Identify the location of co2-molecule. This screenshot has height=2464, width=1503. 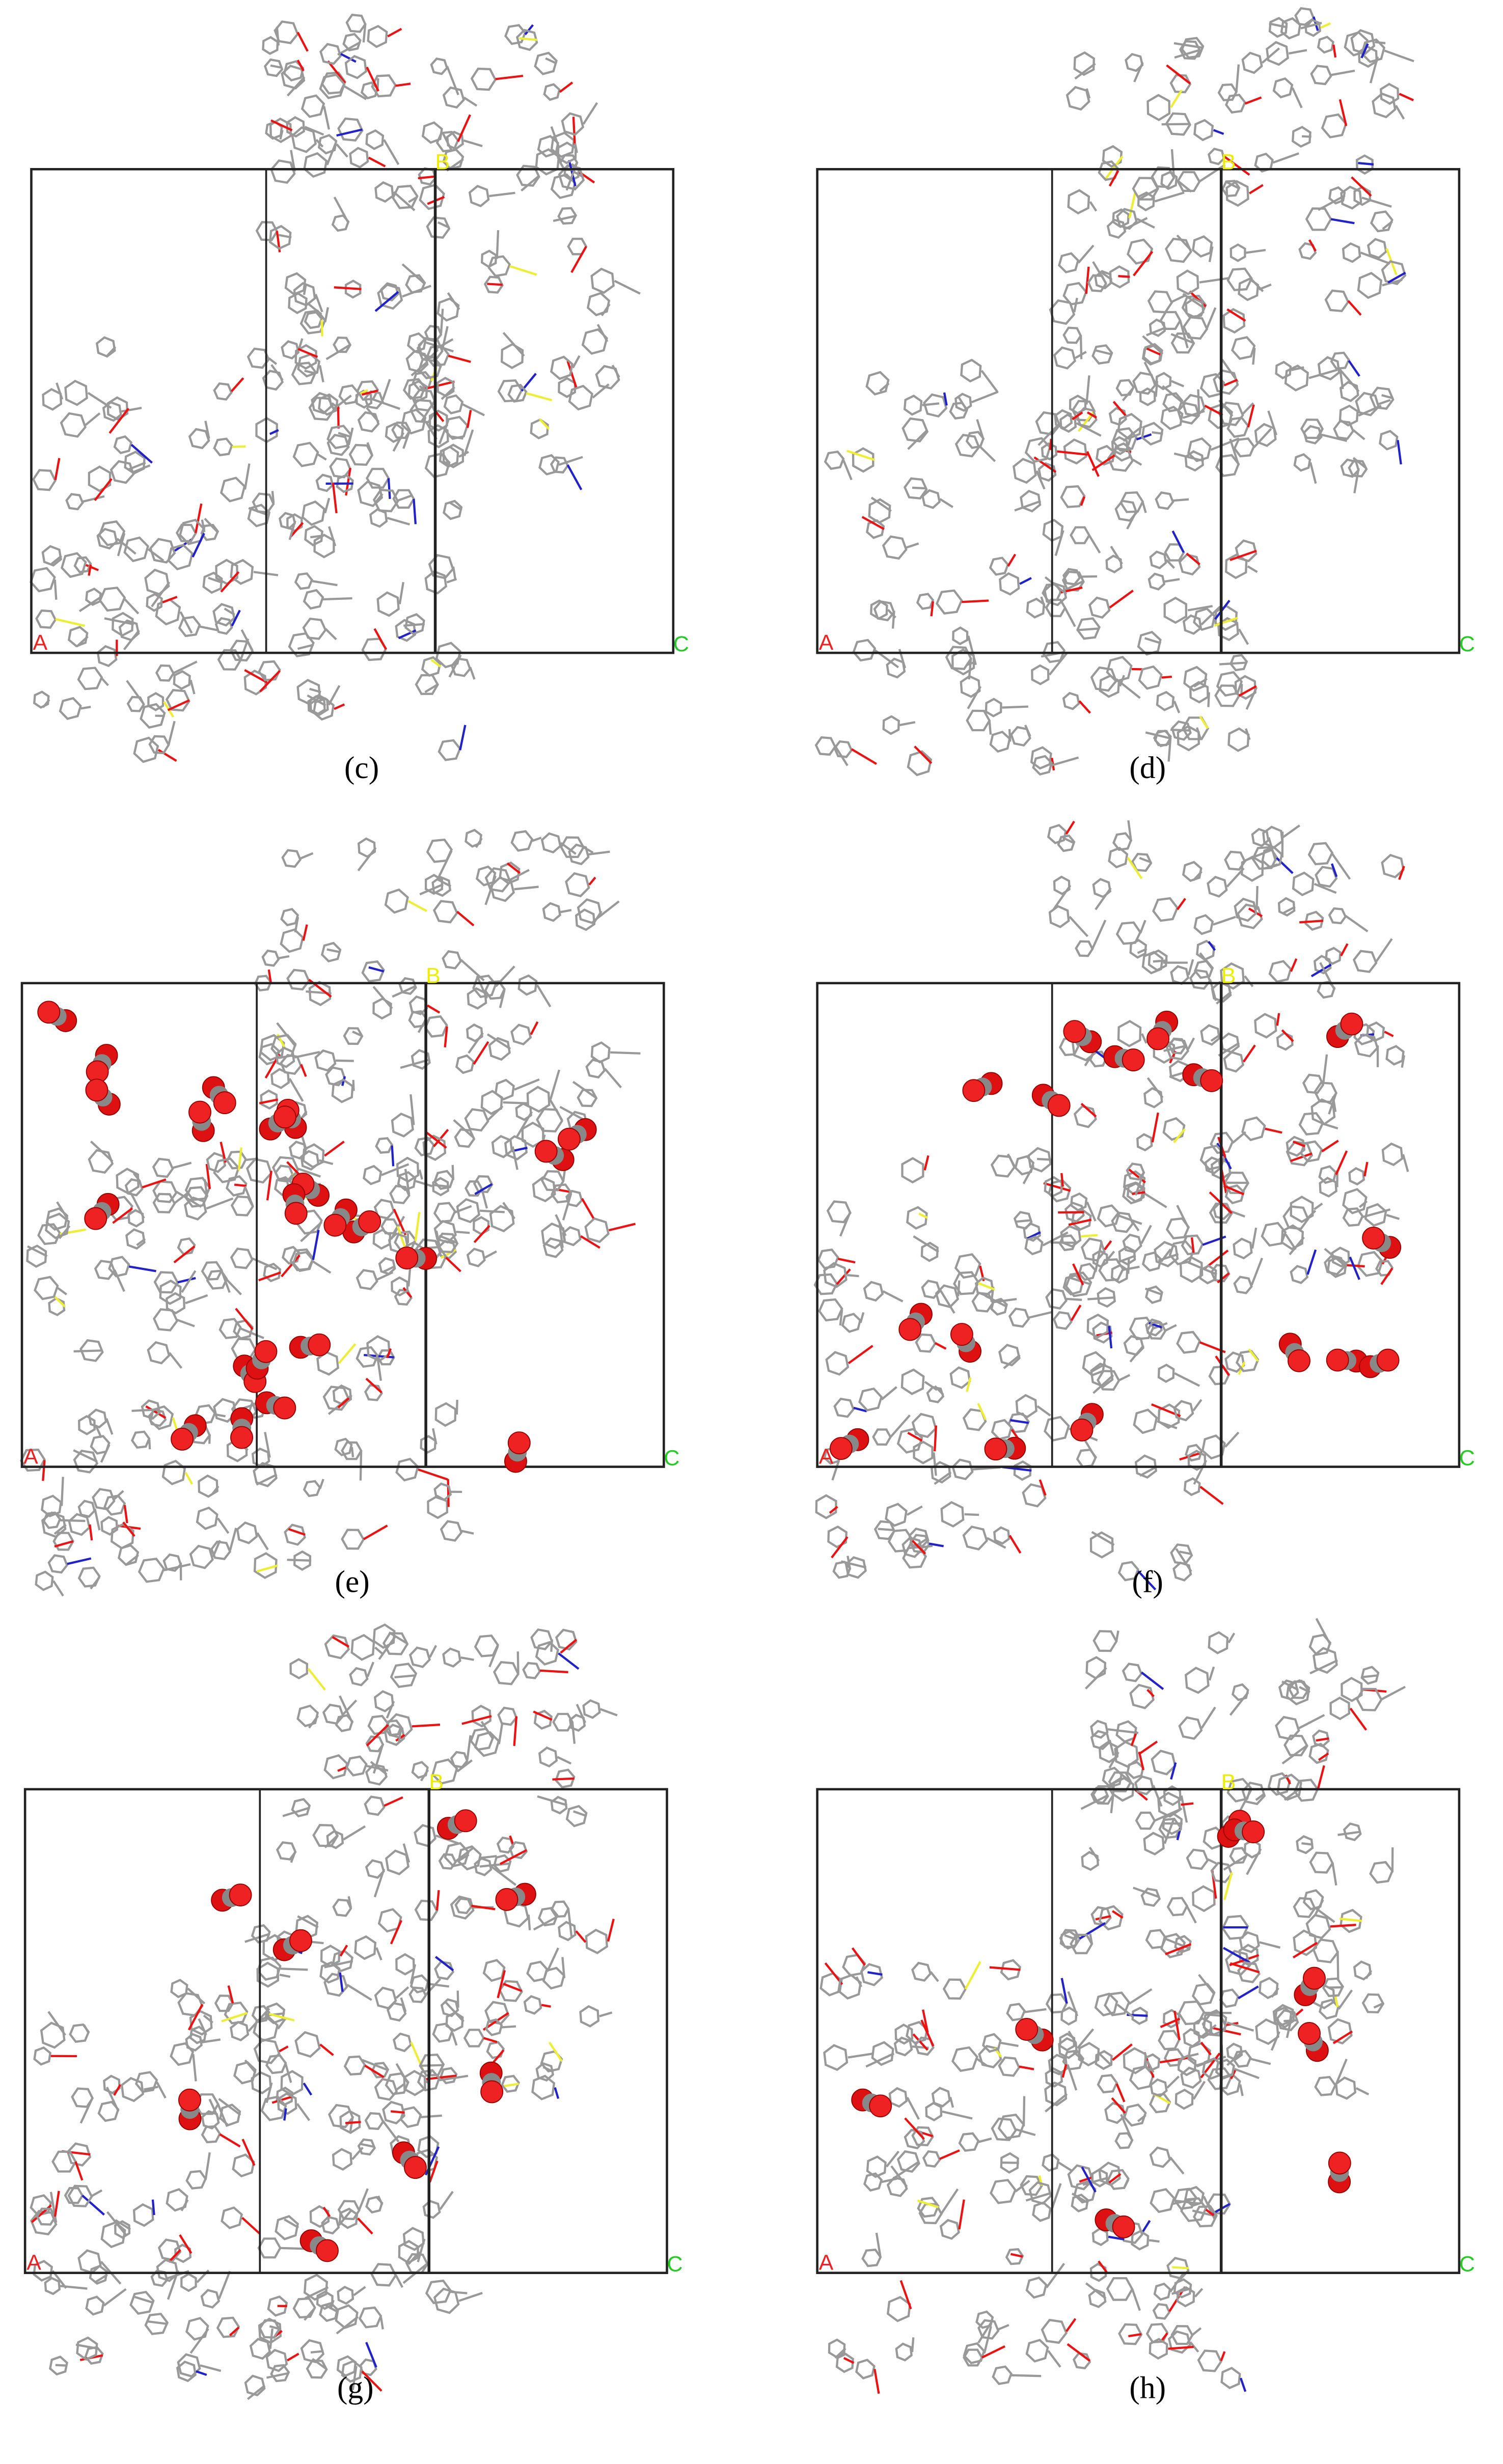
(416, 1258).